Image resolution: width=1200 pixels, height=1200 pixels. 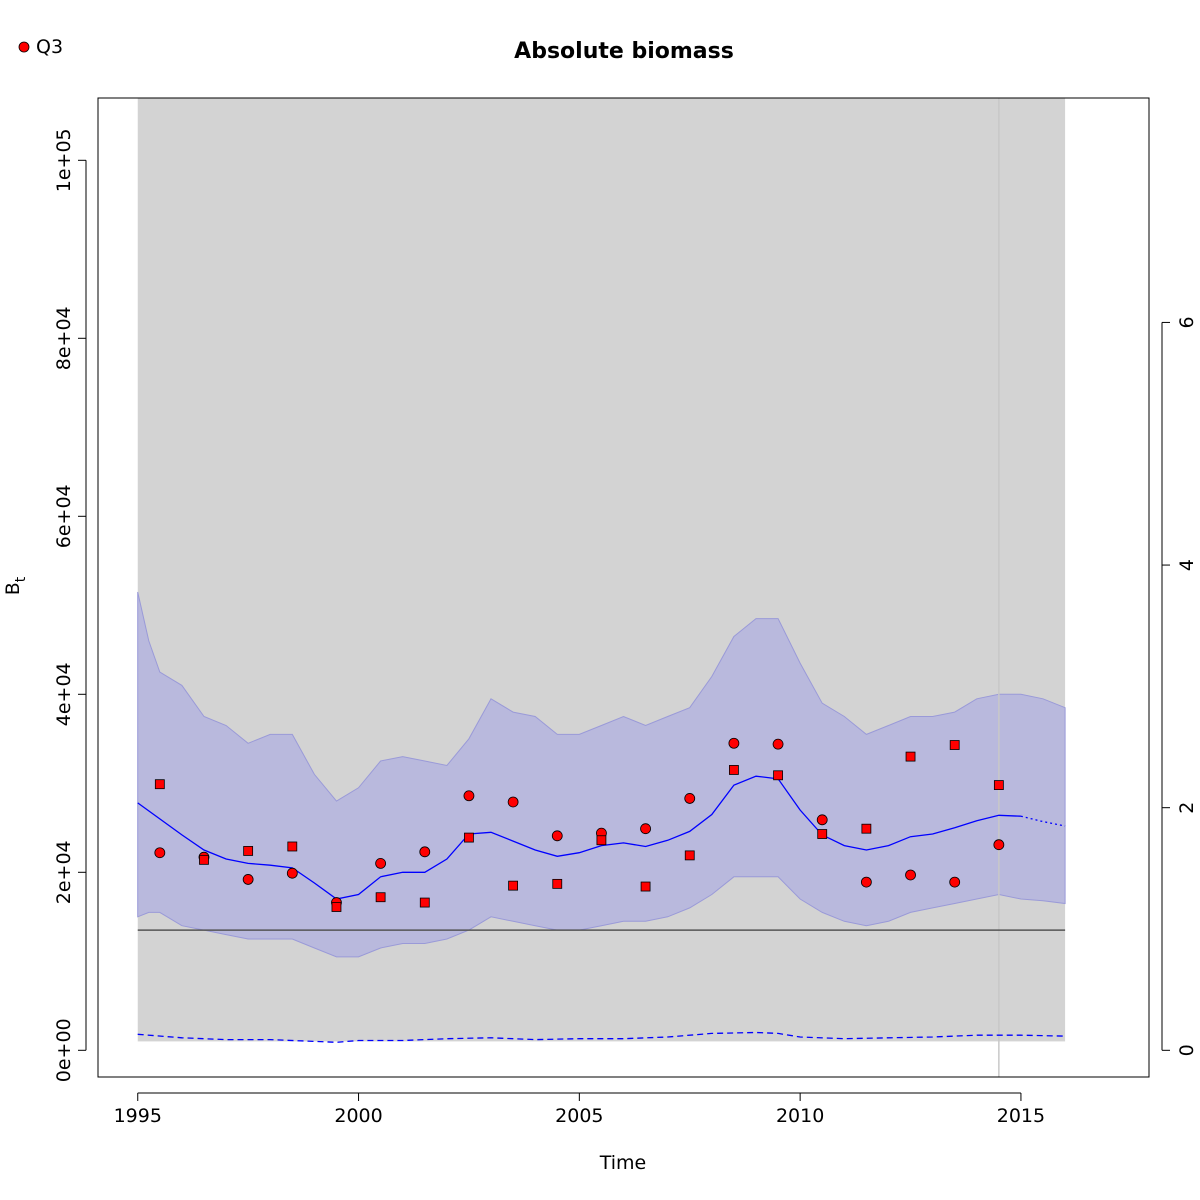 I want to click on y-tick-label: 8e+04, so click(x=64, y=338).